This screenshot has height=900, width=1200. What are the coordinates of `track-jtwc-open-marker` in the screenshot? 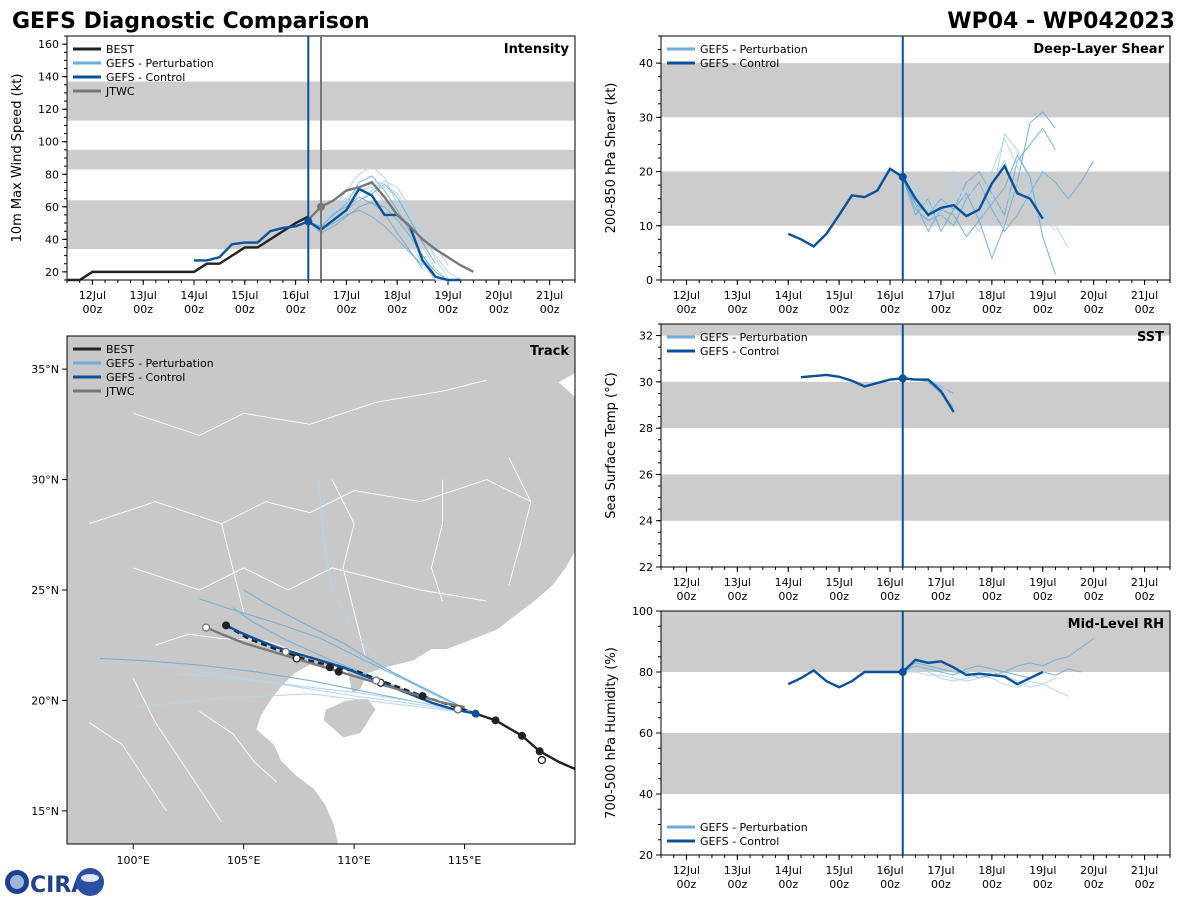 It's located at (376, 680).